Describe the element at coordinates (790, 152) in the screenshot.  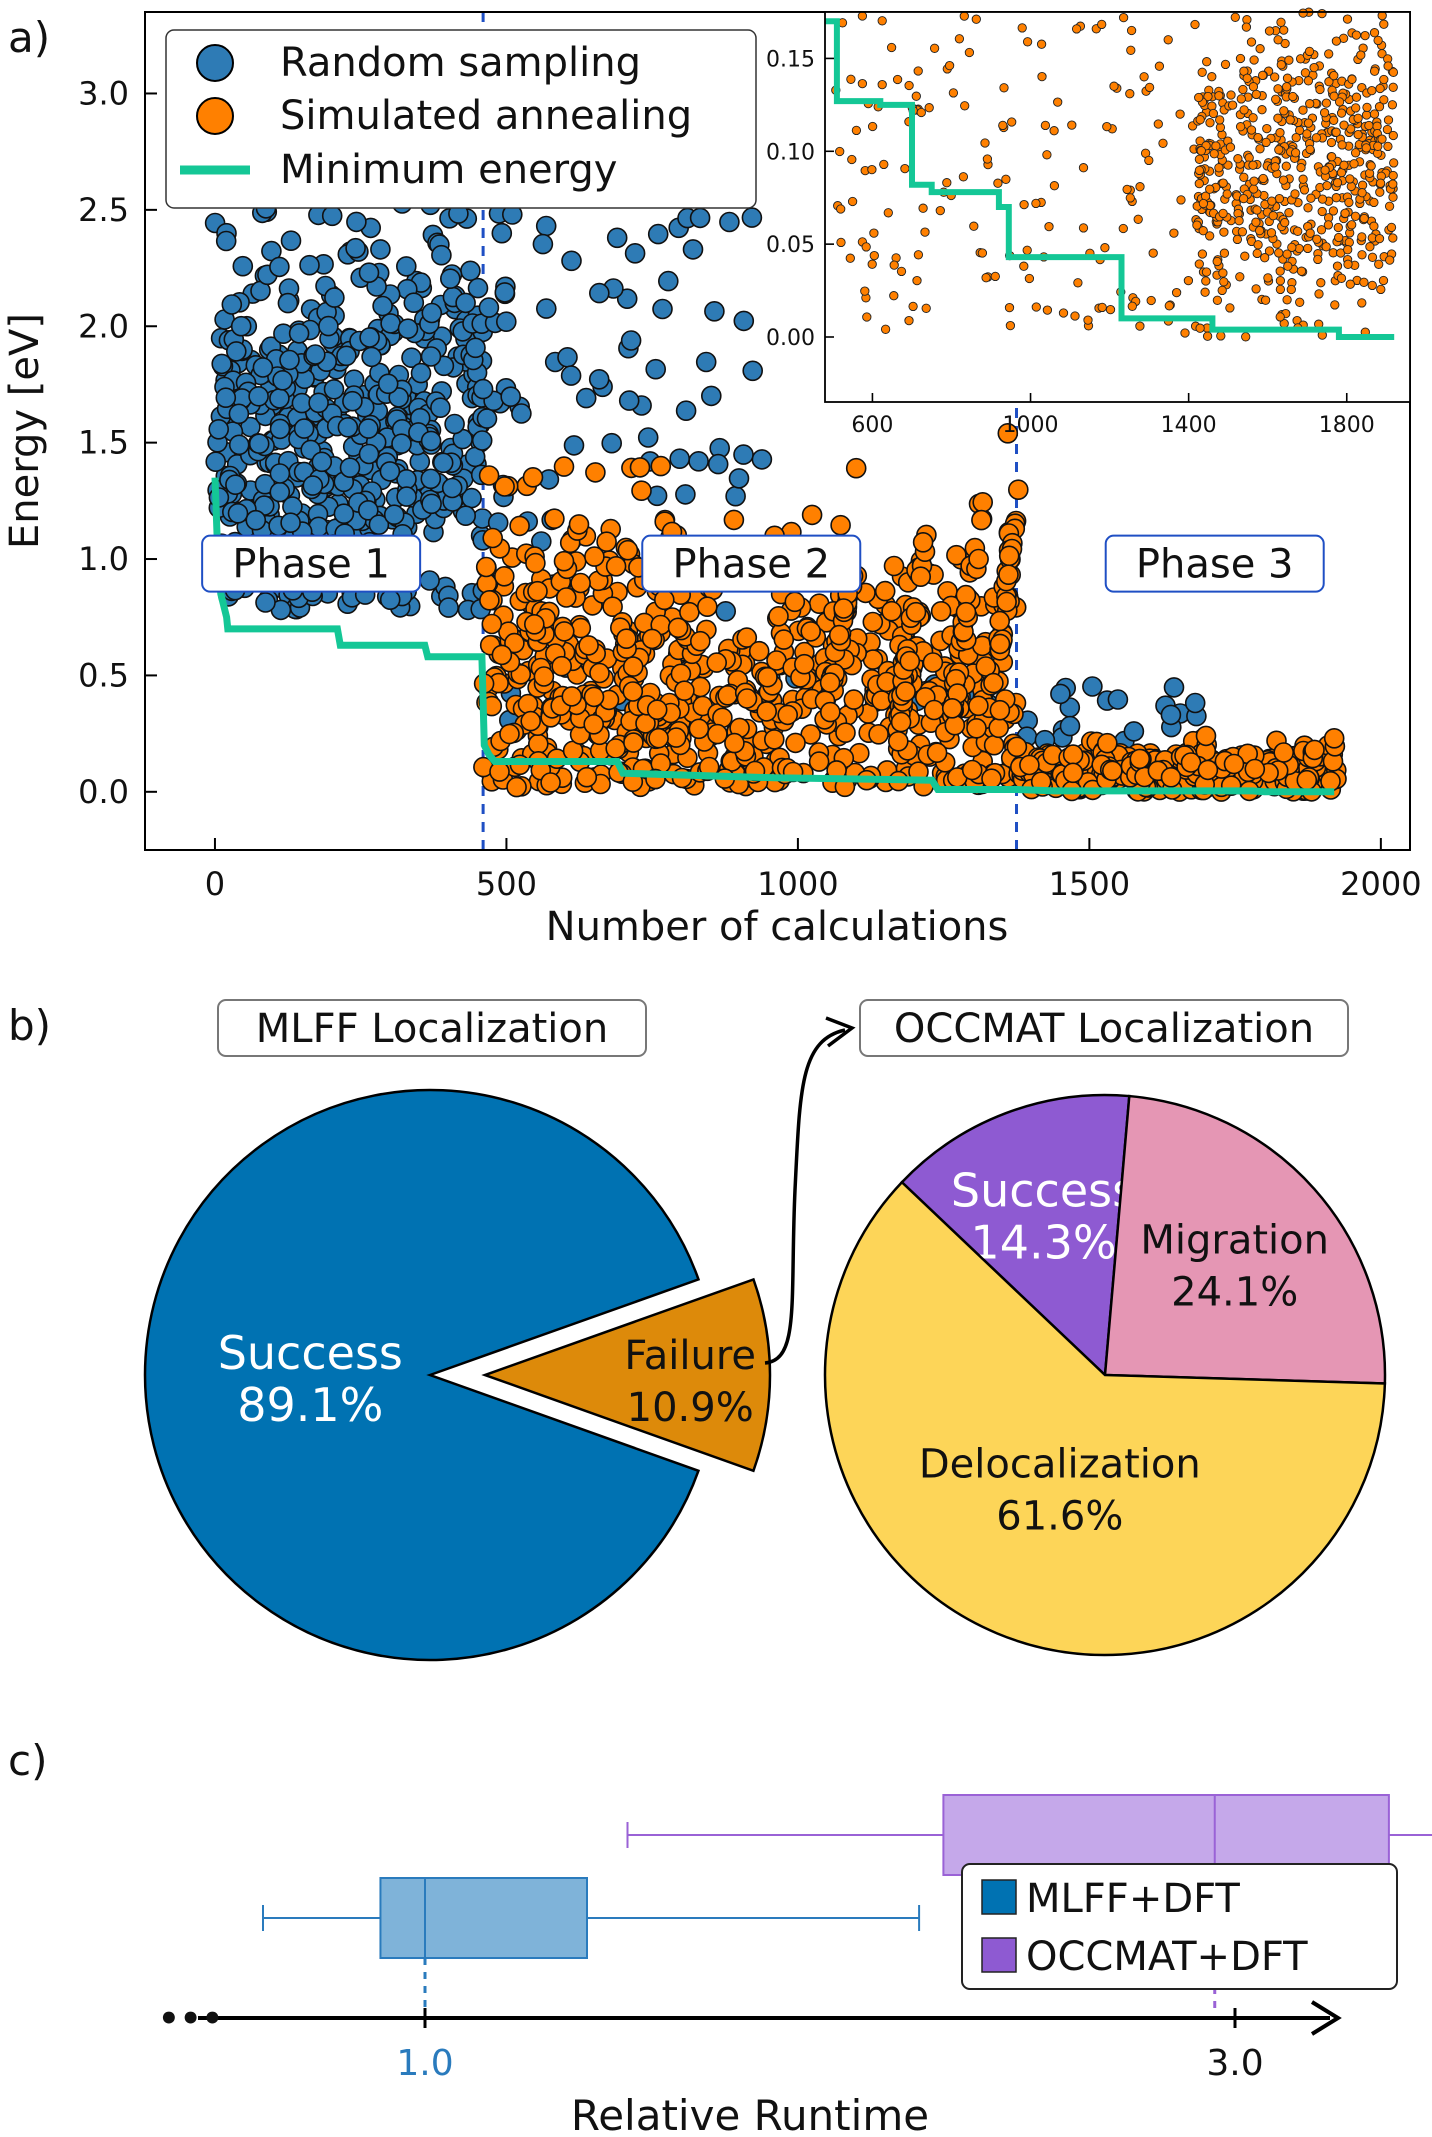
I see `inset-y-tick-label: 0.10` at that location.